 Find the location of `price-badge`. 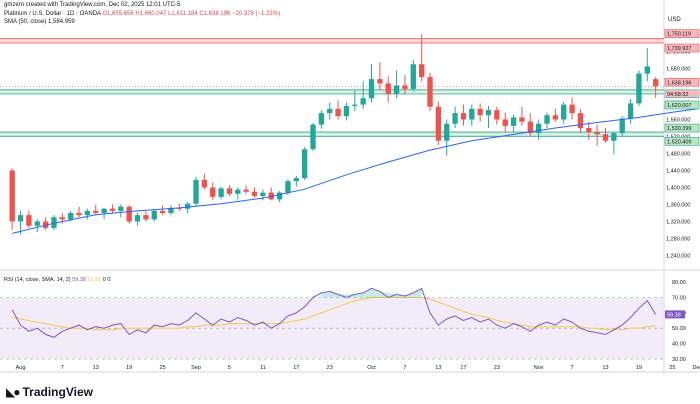

price-badge is located at coordinates (682, 141).